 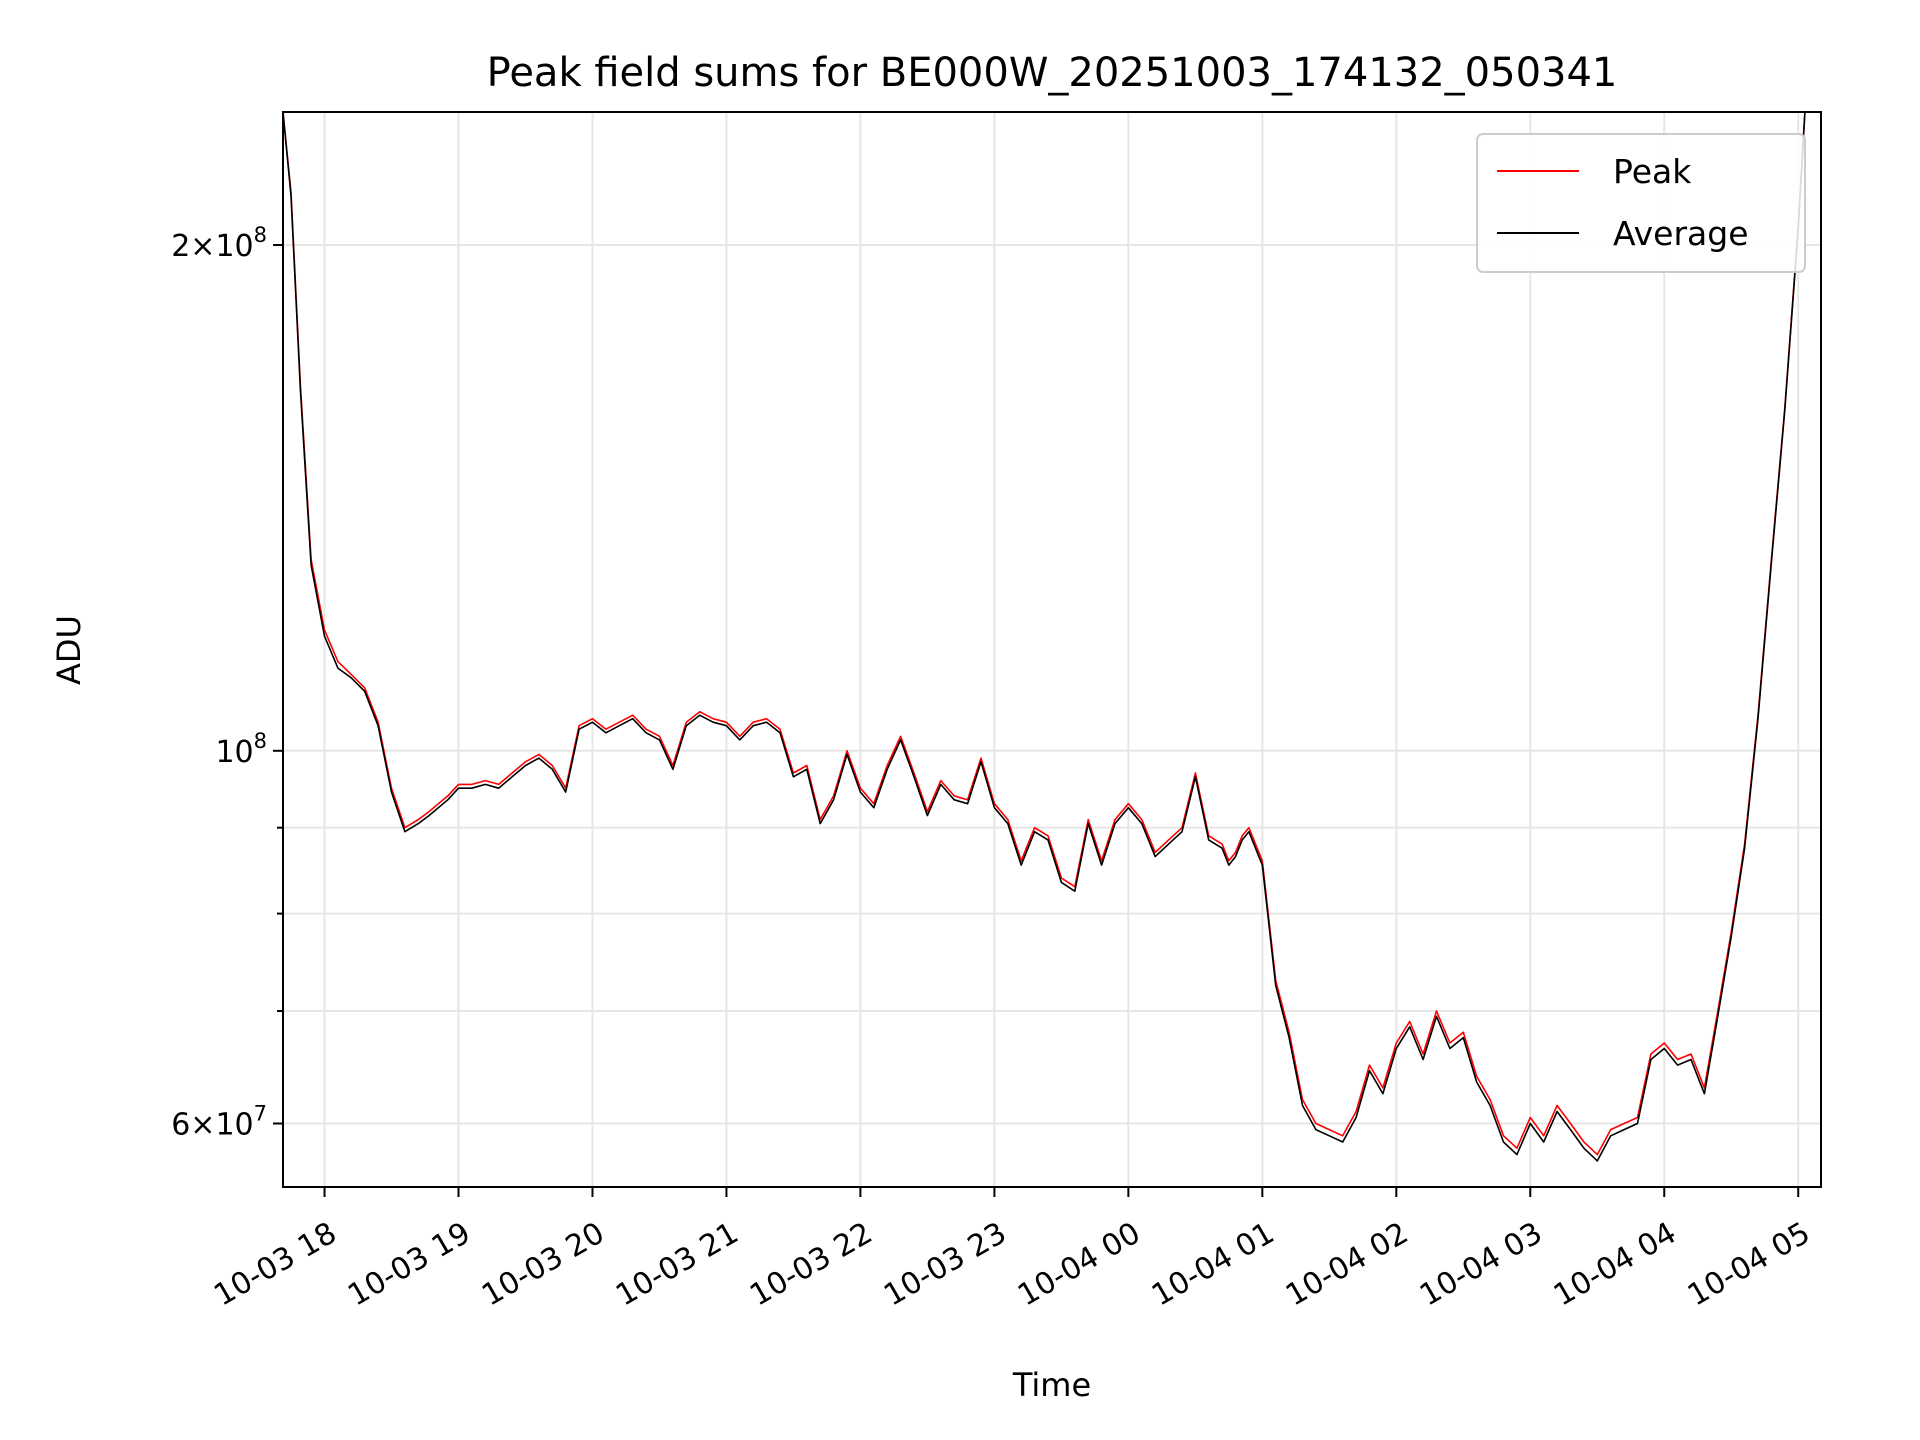 I want to click on y-axis-label: ADU, so click(x=69, y=650).